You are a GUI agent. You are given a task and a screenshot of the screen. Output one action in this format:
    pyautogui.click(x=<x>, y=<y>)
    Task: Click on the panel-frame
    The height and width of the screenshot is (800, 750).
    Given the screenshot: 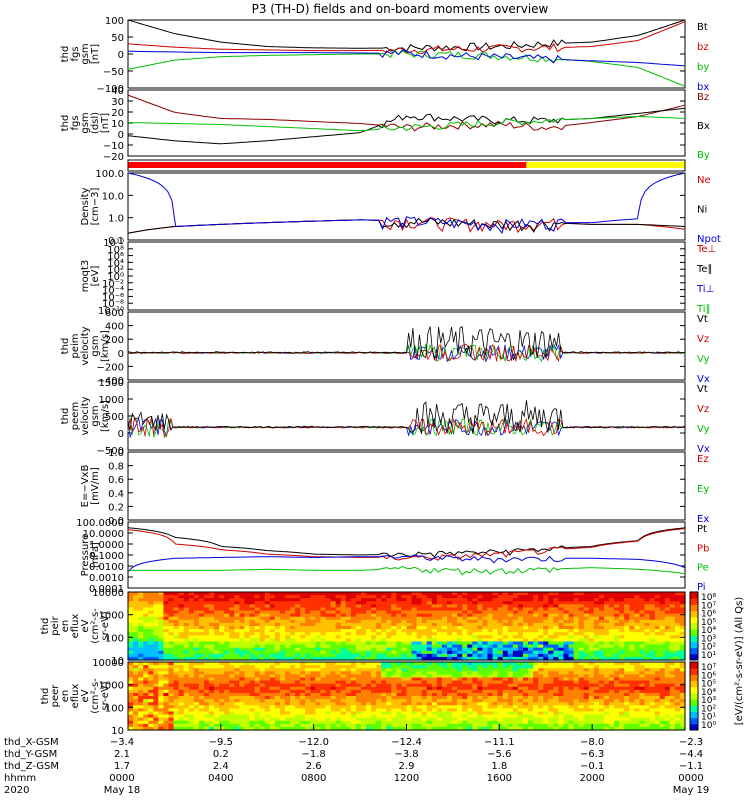 What is the action you would take?
    pyautogui.click(x=406, y=206)
    